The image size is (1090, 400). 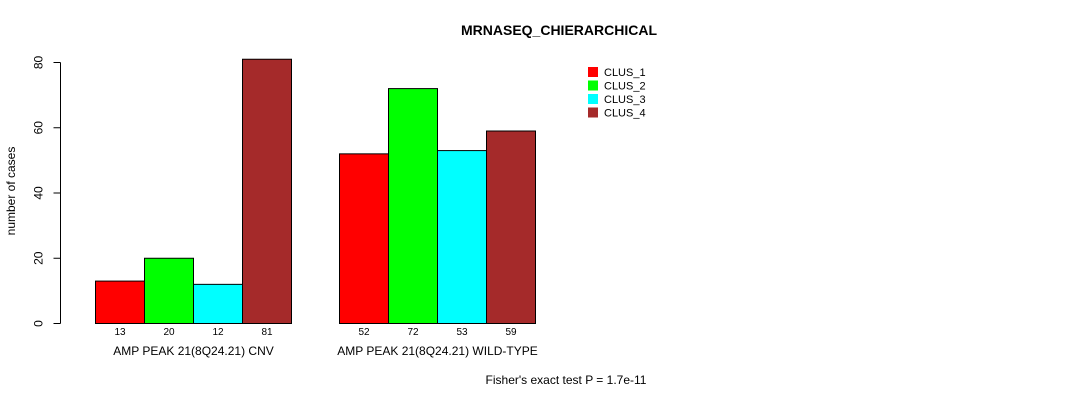 What do you see at coordinates (625, 100) in the screenshot?
I see `legend-label: CLUS_3` at bounding box center [625, 100].